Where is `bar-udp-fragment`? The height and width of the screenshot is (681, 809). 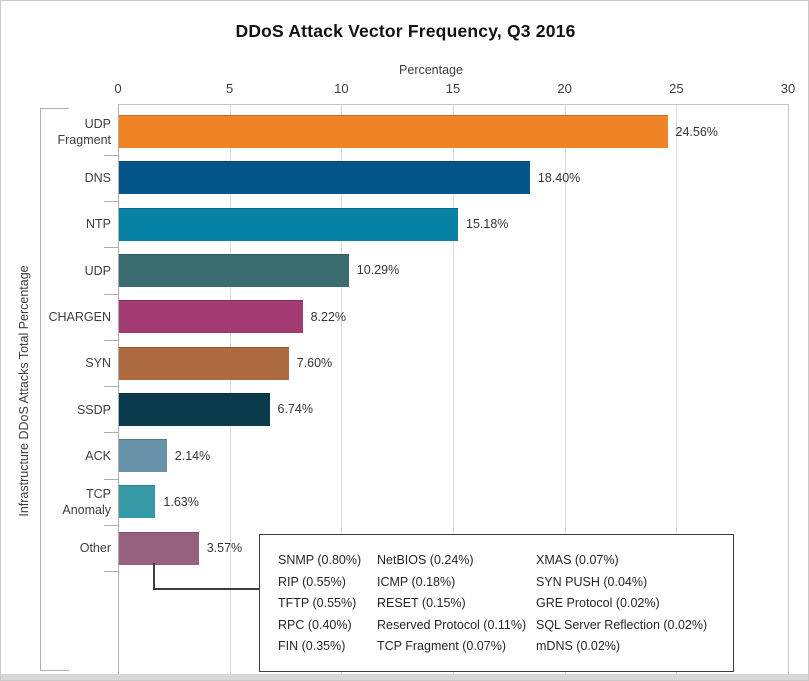
bar-udp-fragment is located at coordinates (393, 131).